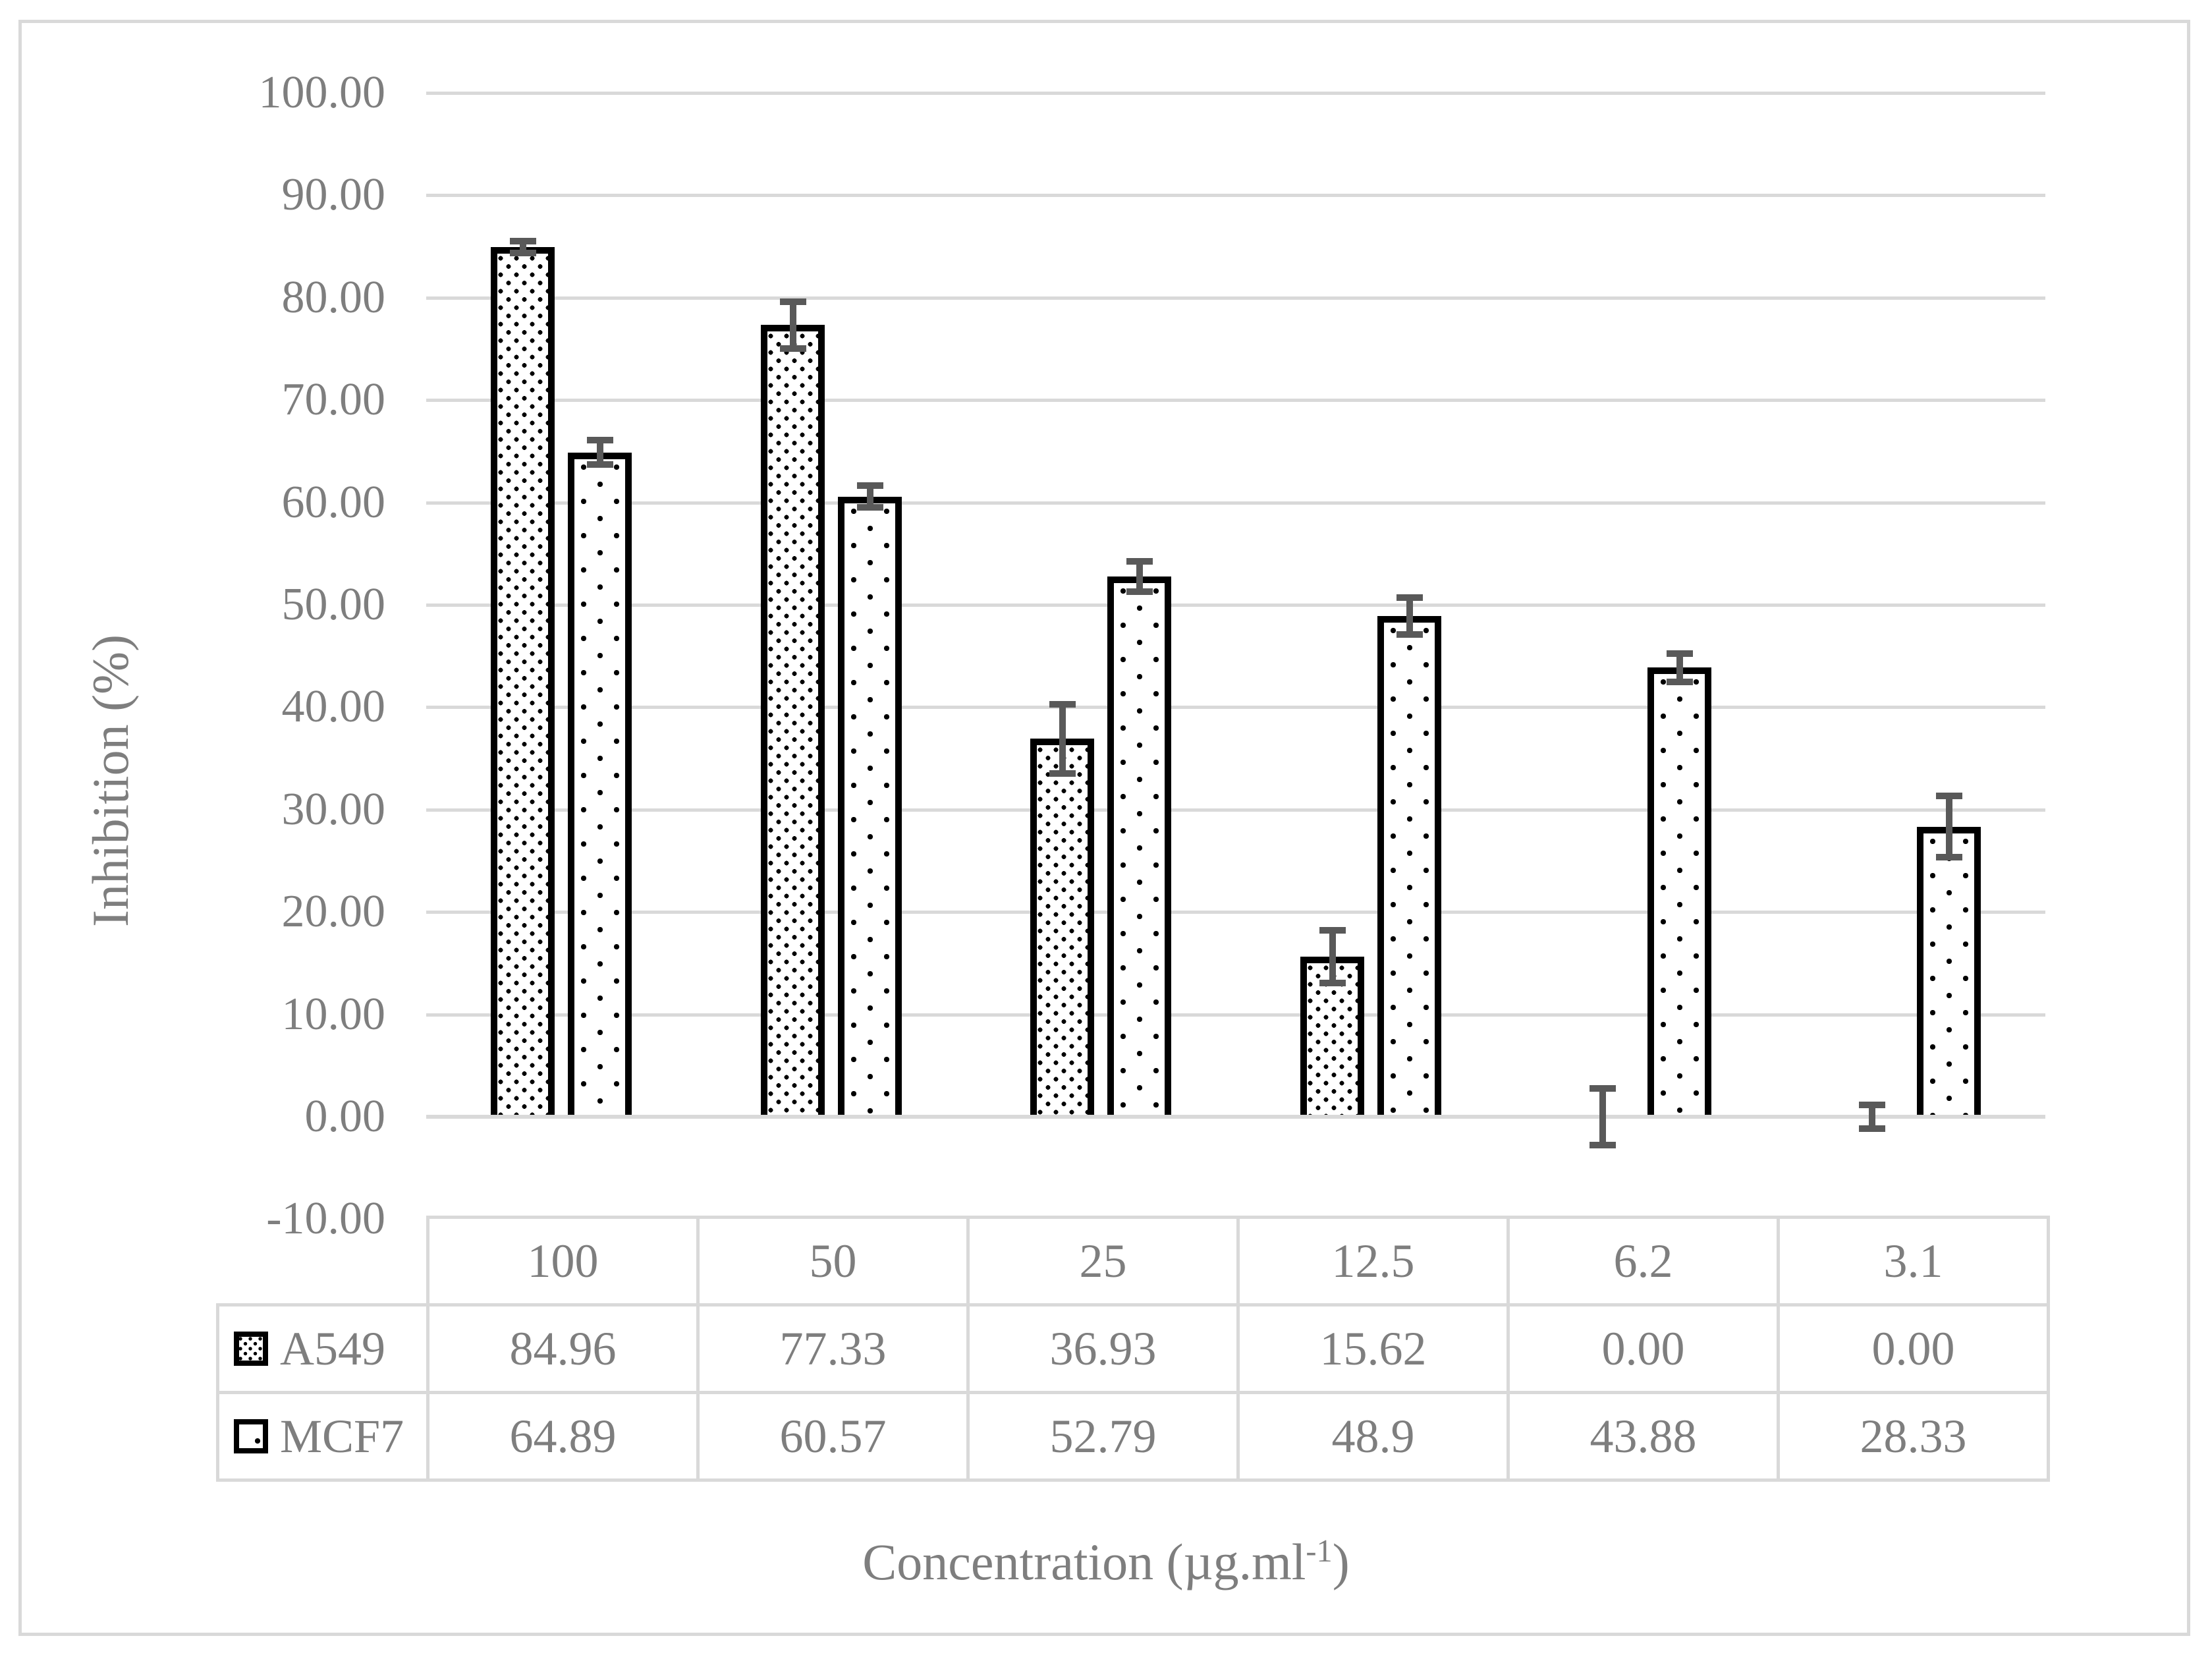 Image resolution: width=2212 pixels, height=1659 pixels. Describe the element at coordinates (563, 1348) in the screenshot. I see `table-value-cell: 84.96` at that location.